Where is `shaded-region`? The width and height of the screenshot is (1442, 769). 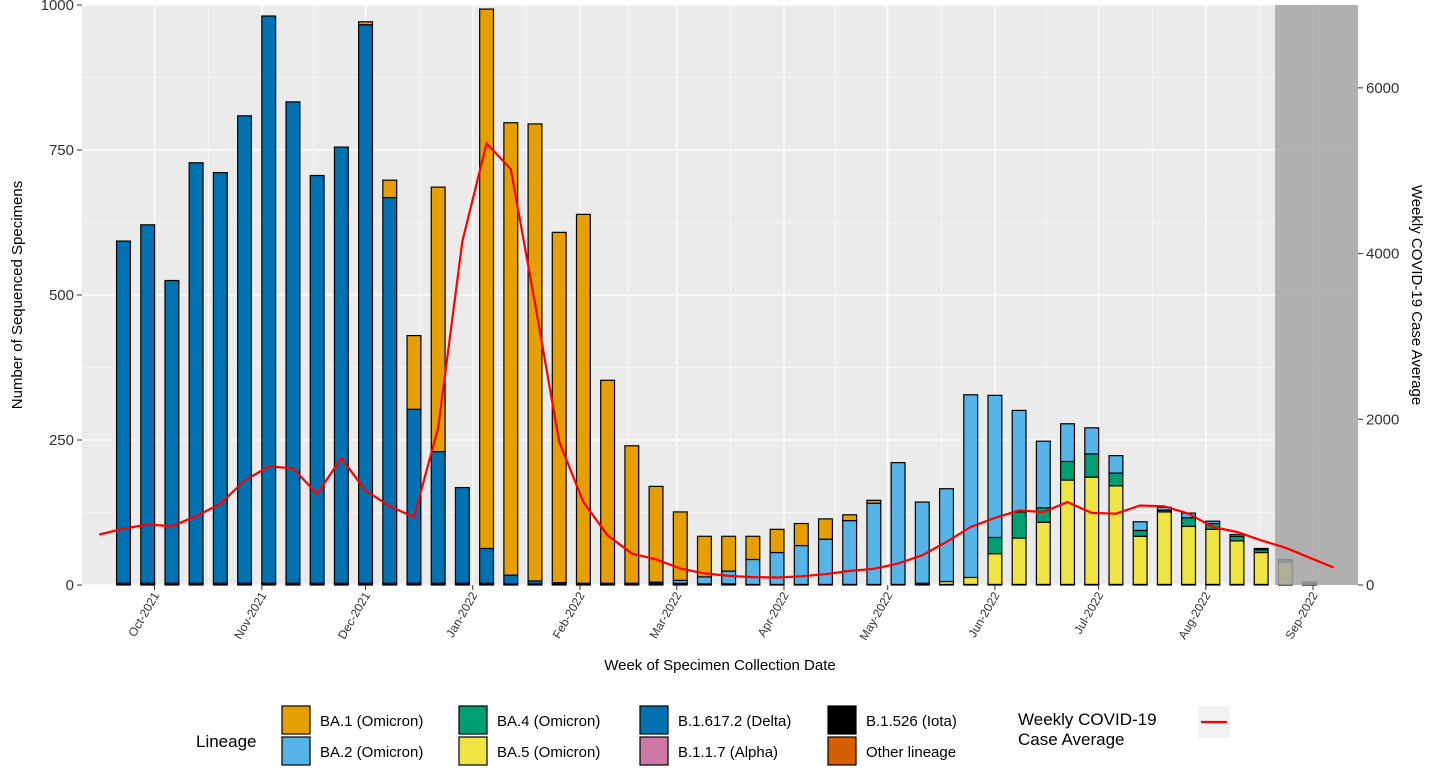
shaded-region is located at coordinates (1316, 295).